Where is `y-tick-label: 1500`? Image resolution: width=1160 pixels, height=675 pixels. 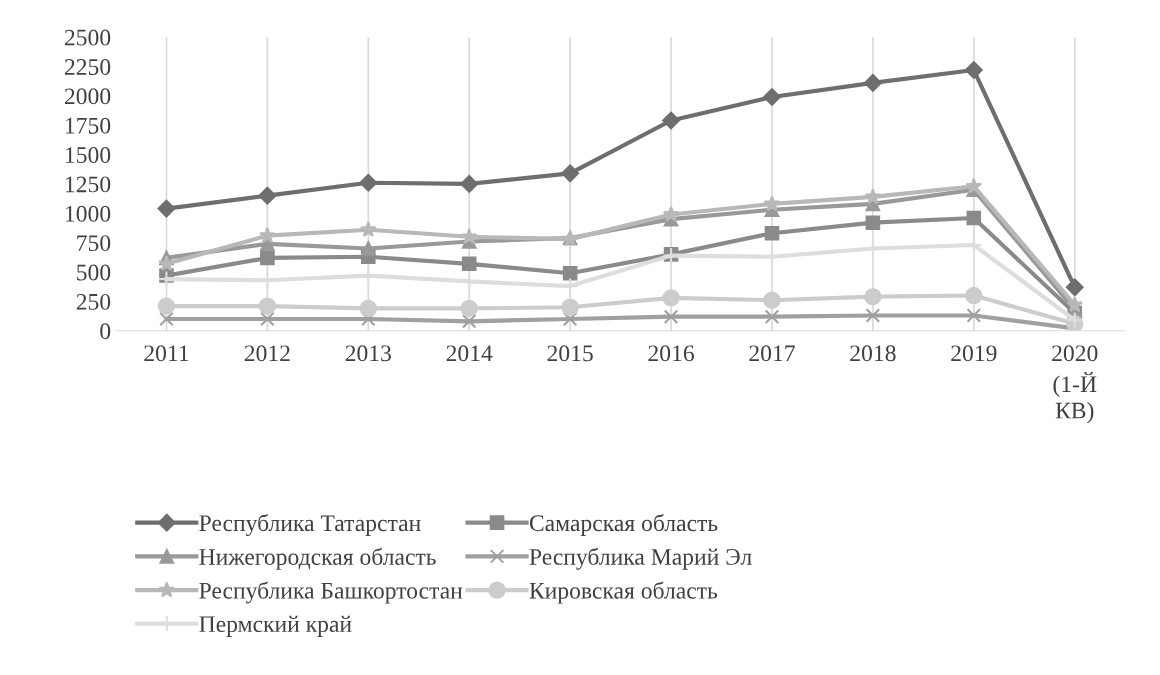
y-tick-label: 1500 is located at coordinates (88, 155).